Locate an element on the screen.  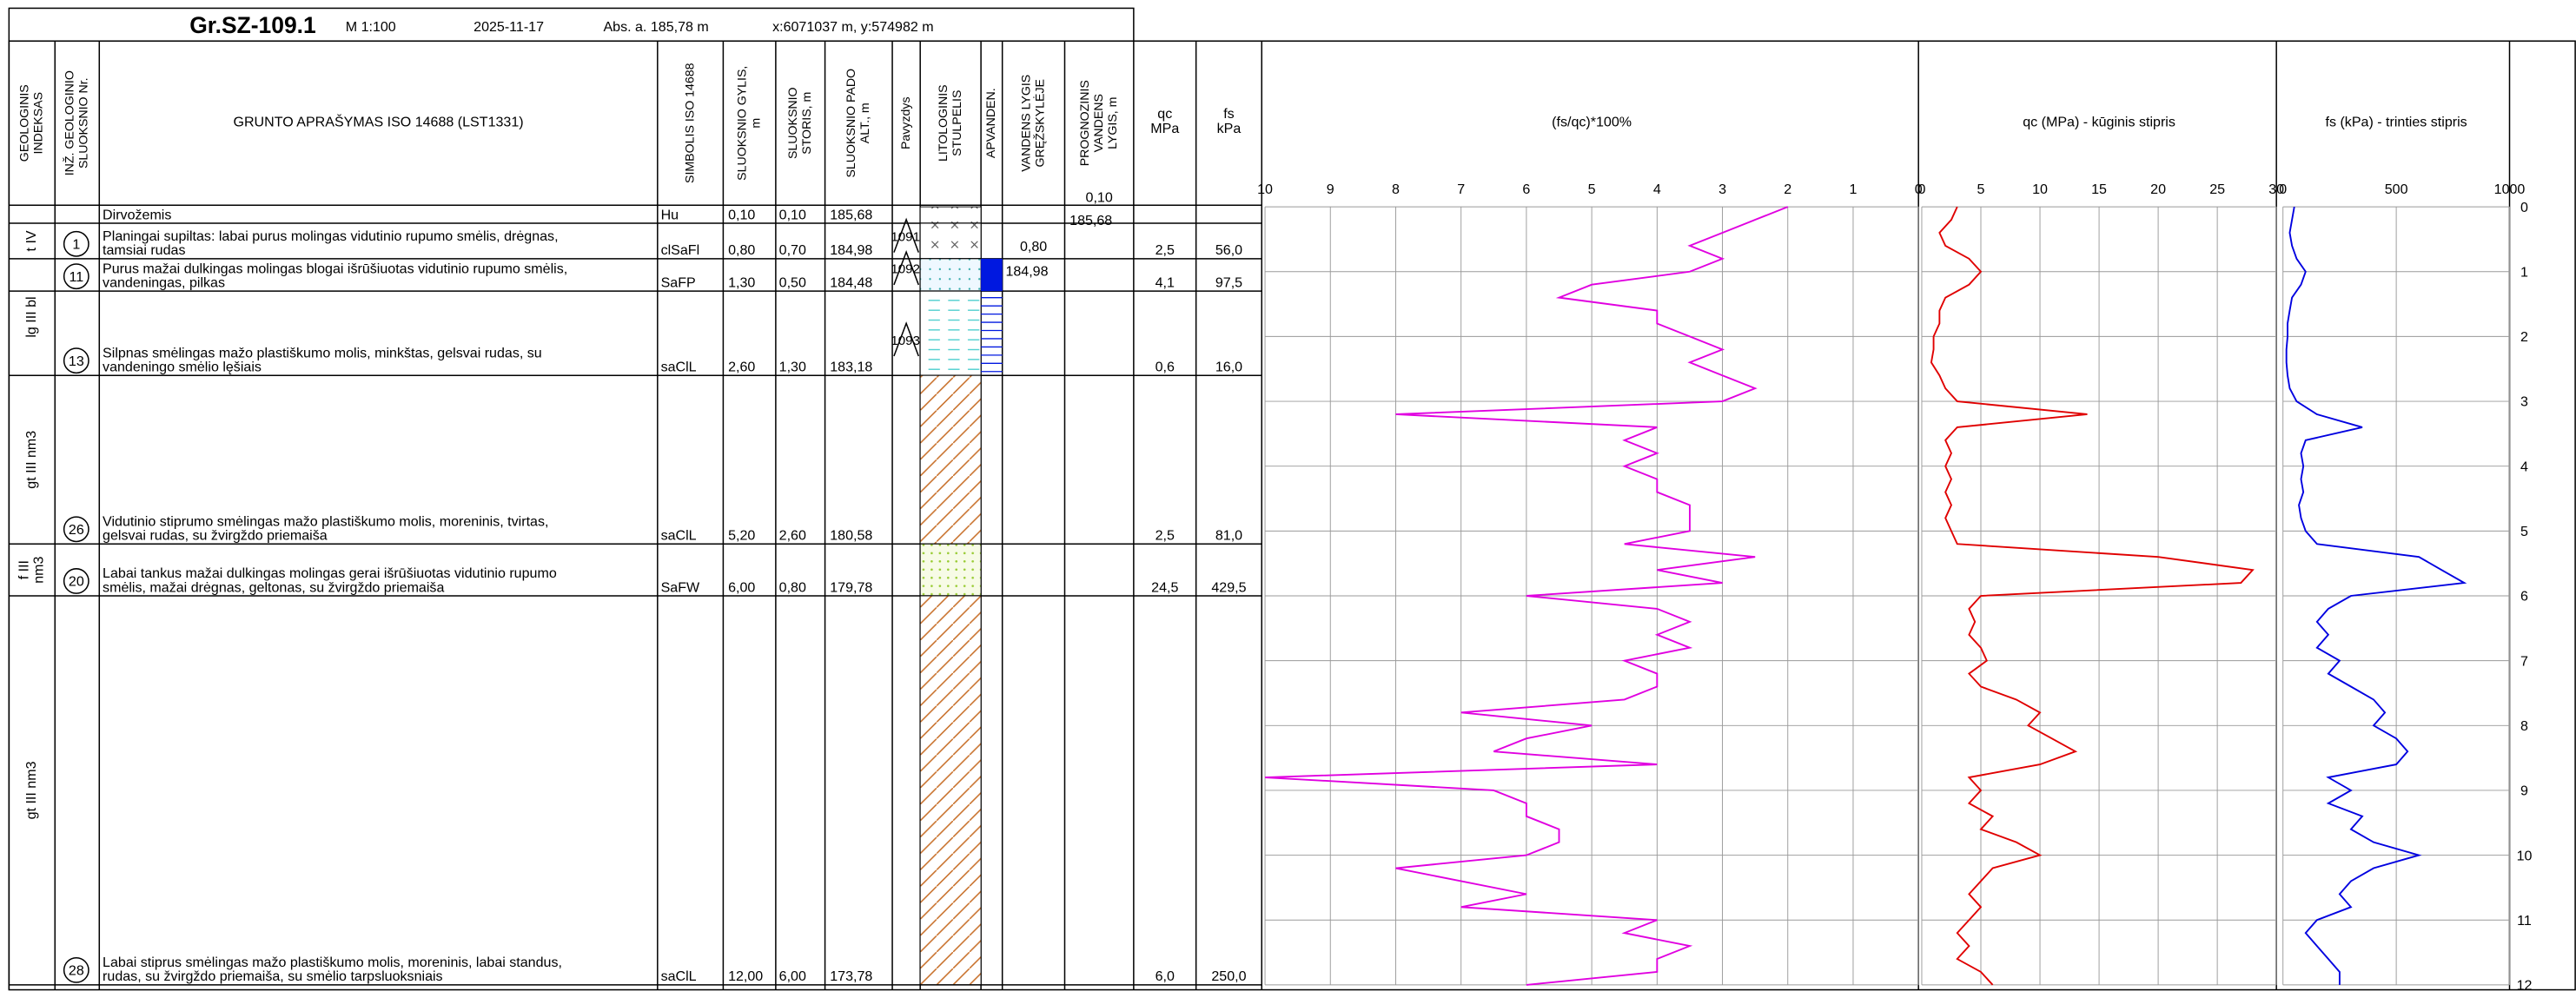
depth-label: 9 is located at coordinates (2524, 791).